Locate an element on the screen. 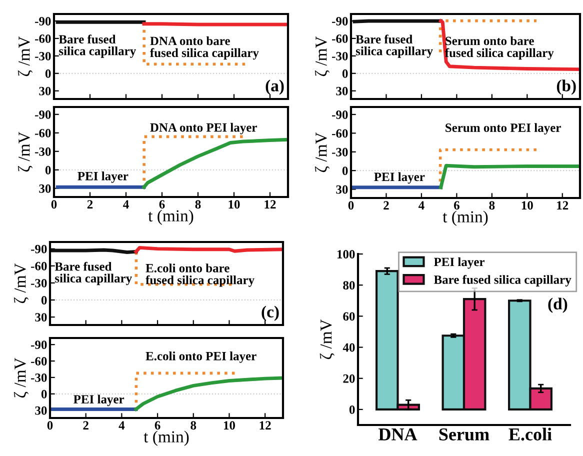 This screenshot has height=456, width=583. series-label: E.coli onto PEI layer is located at coordinates (201, 357).